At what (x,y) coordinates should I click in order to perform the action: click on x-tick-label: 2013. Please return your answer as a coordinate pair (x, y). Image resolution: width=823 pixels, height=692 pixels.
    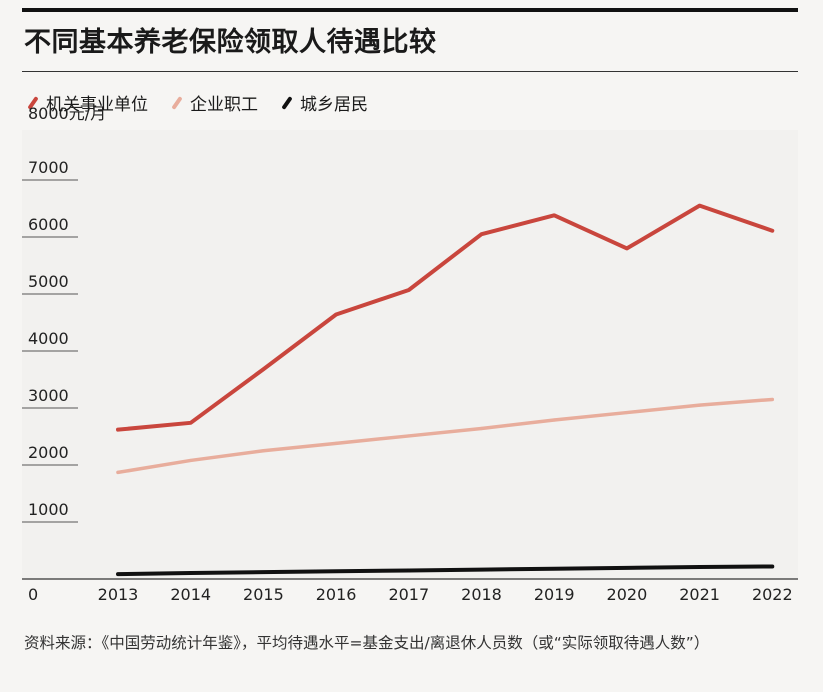
    Looking at the image, I should click on (118, 594).